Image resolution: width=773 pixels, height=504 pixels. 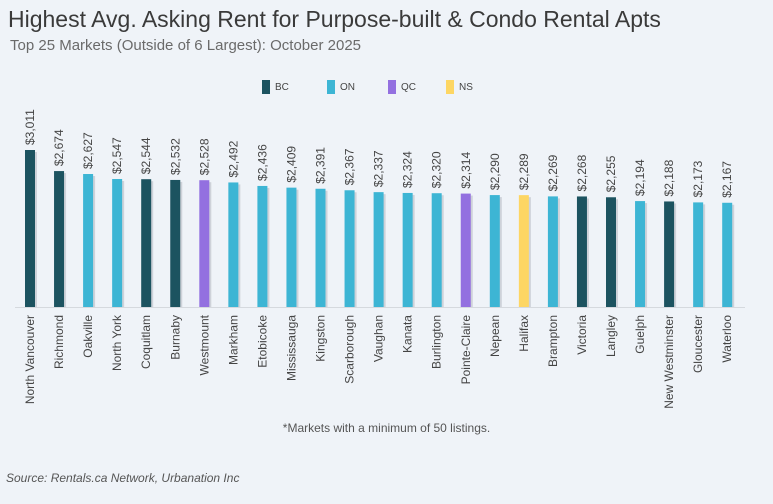 I want to click on legend-label: BC, so click(x=282, y=87).